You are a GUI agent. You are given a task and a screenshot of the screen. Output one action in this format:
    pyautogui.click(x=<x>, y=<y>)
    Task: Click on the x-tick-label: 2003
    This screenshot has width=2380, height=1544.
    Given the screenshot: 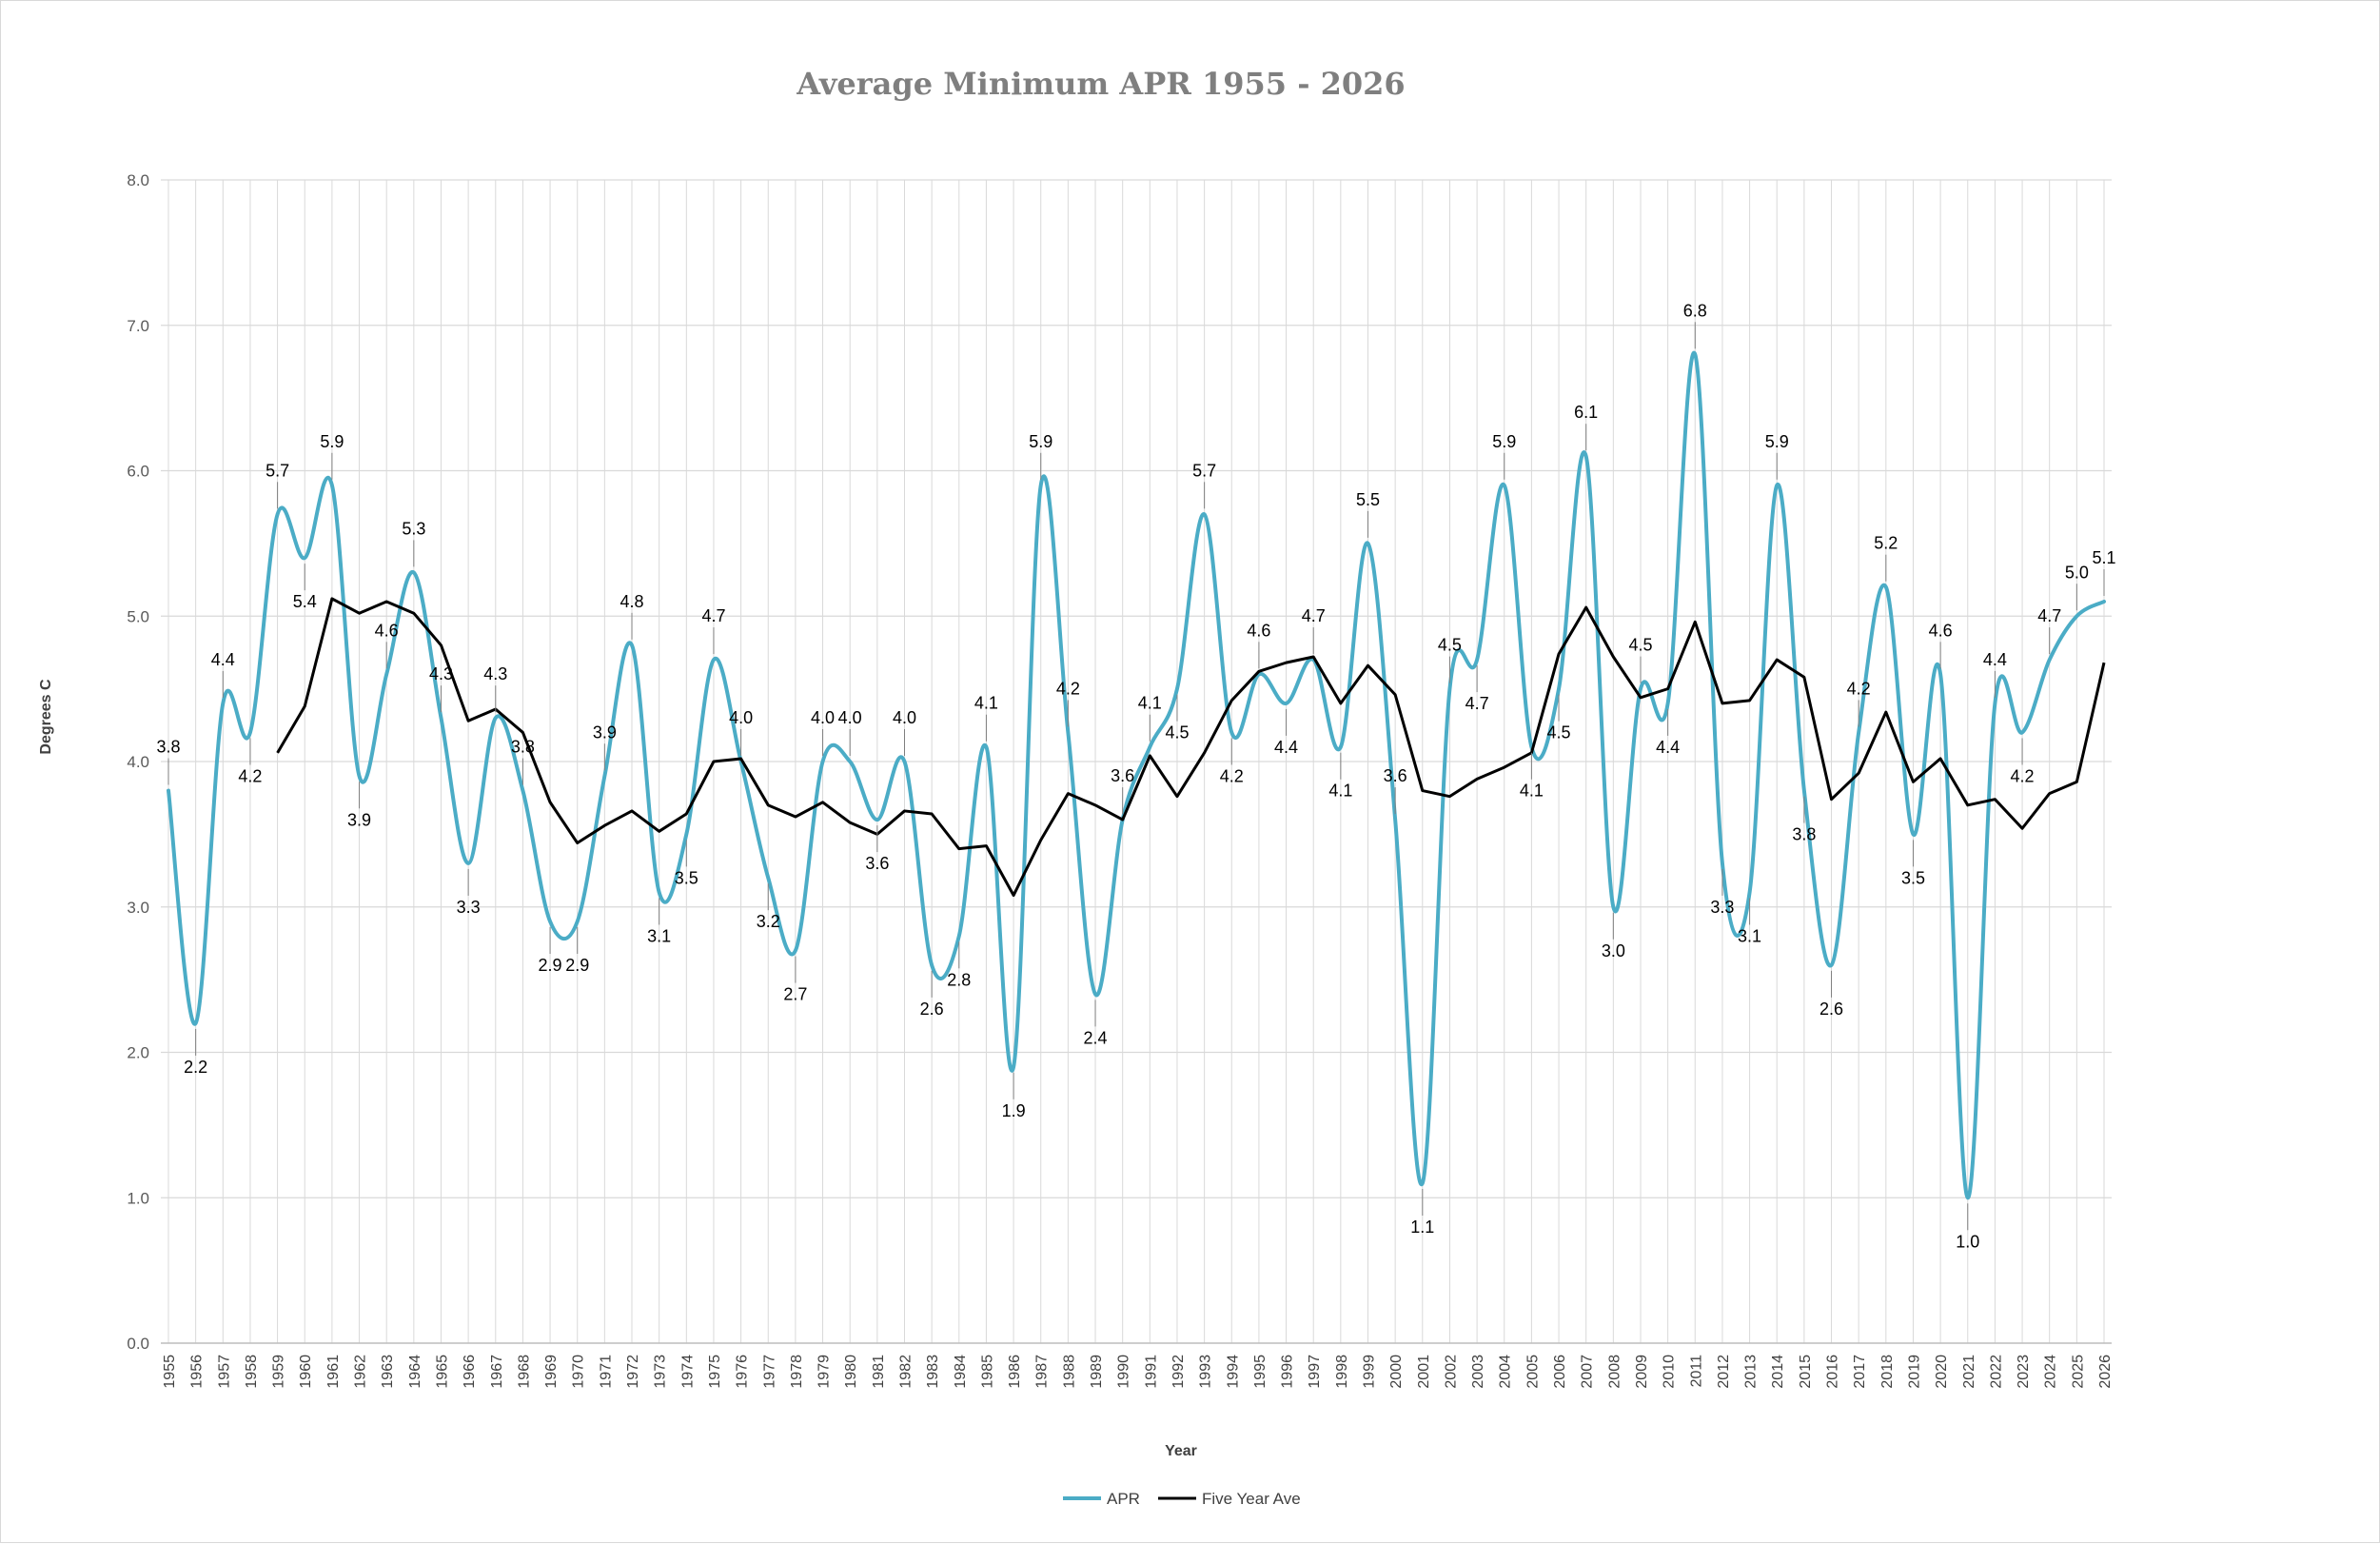 What is the action you would take?
    pyautogui.click(x=1478, y=1372)
    